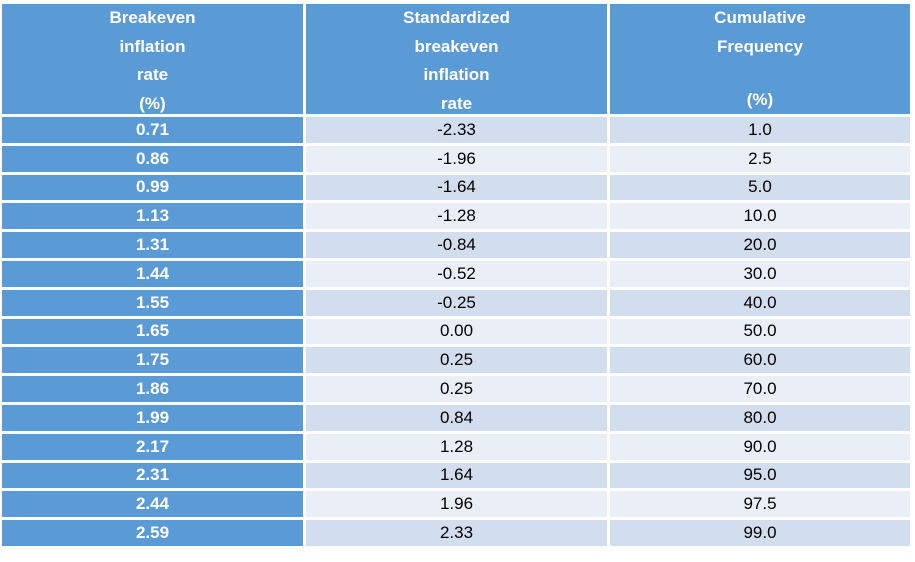 Image resolution: width=915 pixels, height=562 pixels. I want to click on header-line: Frequency, so click(760, 46).